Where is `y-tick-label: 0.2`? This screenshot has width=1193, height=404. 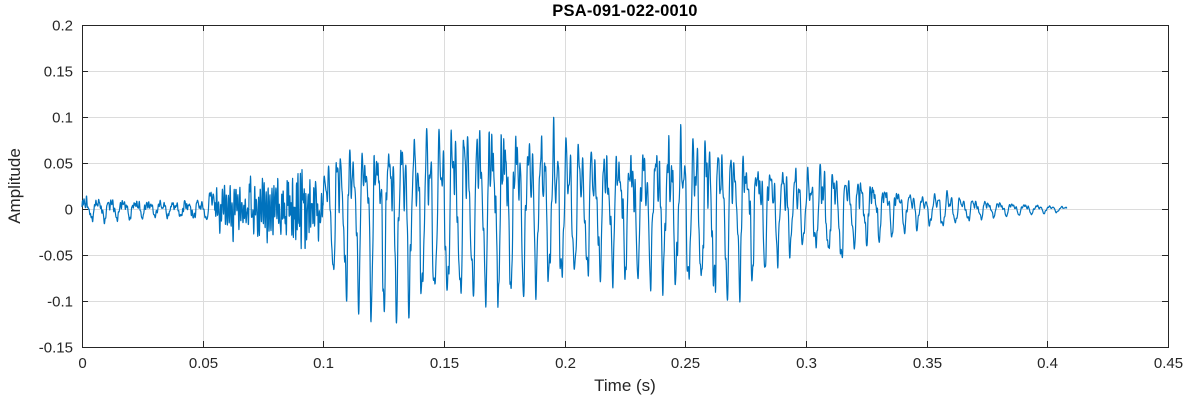 y-tick-label: 0.2 is located at coordinates (62, 26).